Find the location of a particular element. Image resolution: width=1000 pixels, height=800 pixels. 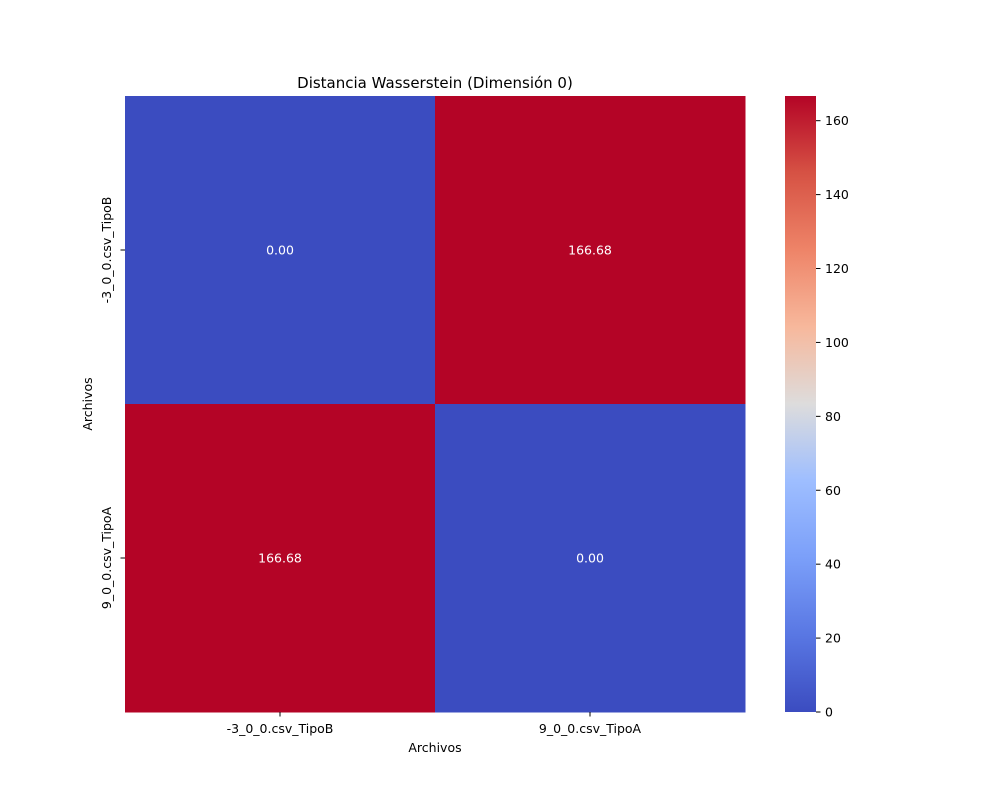

x-axis-label: Archivos is located at coordinates (434, 747).